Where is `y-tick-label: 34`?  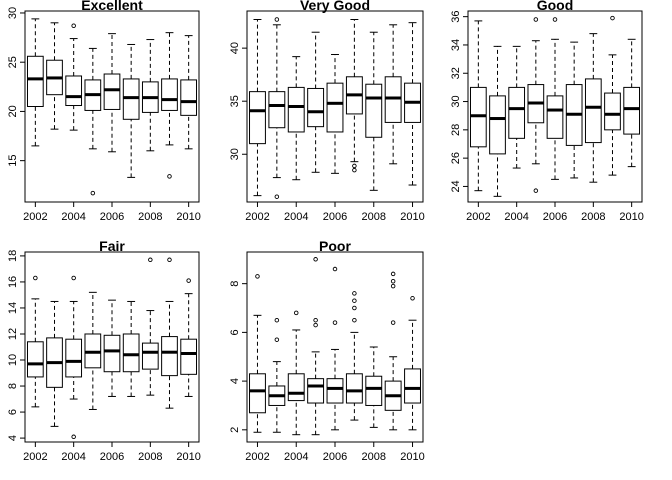
y-tick-label: 34 is located at coordinates (456, 45).